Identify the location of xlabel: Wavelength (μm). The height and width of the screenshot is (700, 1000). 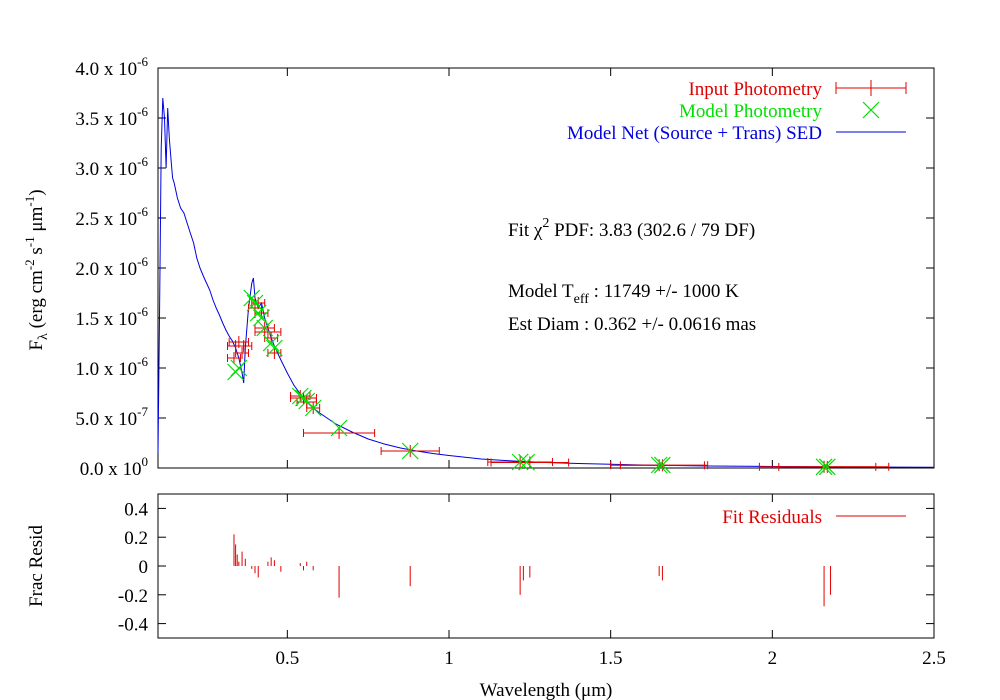
(546, 690).